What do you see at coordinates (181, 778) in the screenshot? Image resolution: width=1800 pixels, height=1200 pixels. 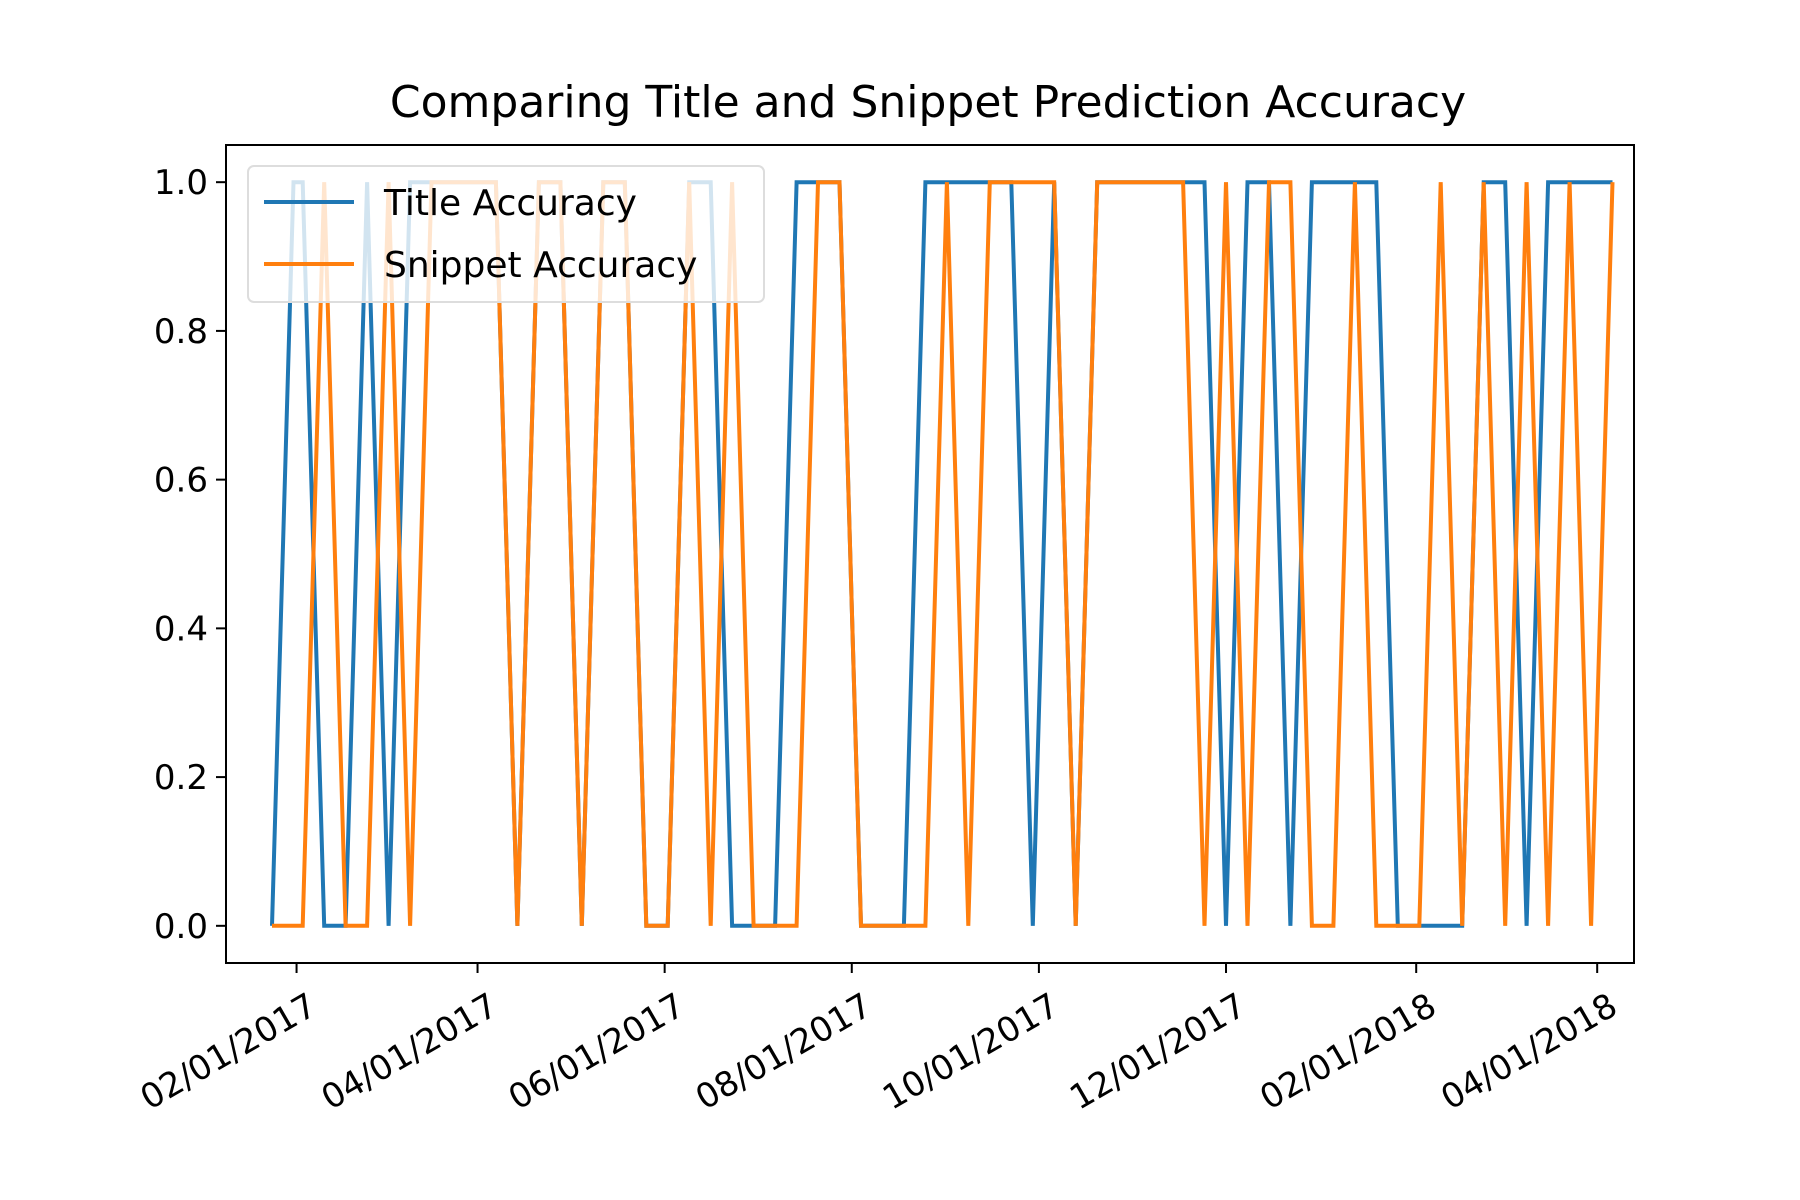 I see `y-tick-label: 0.2` at bounding box center [181, 778].